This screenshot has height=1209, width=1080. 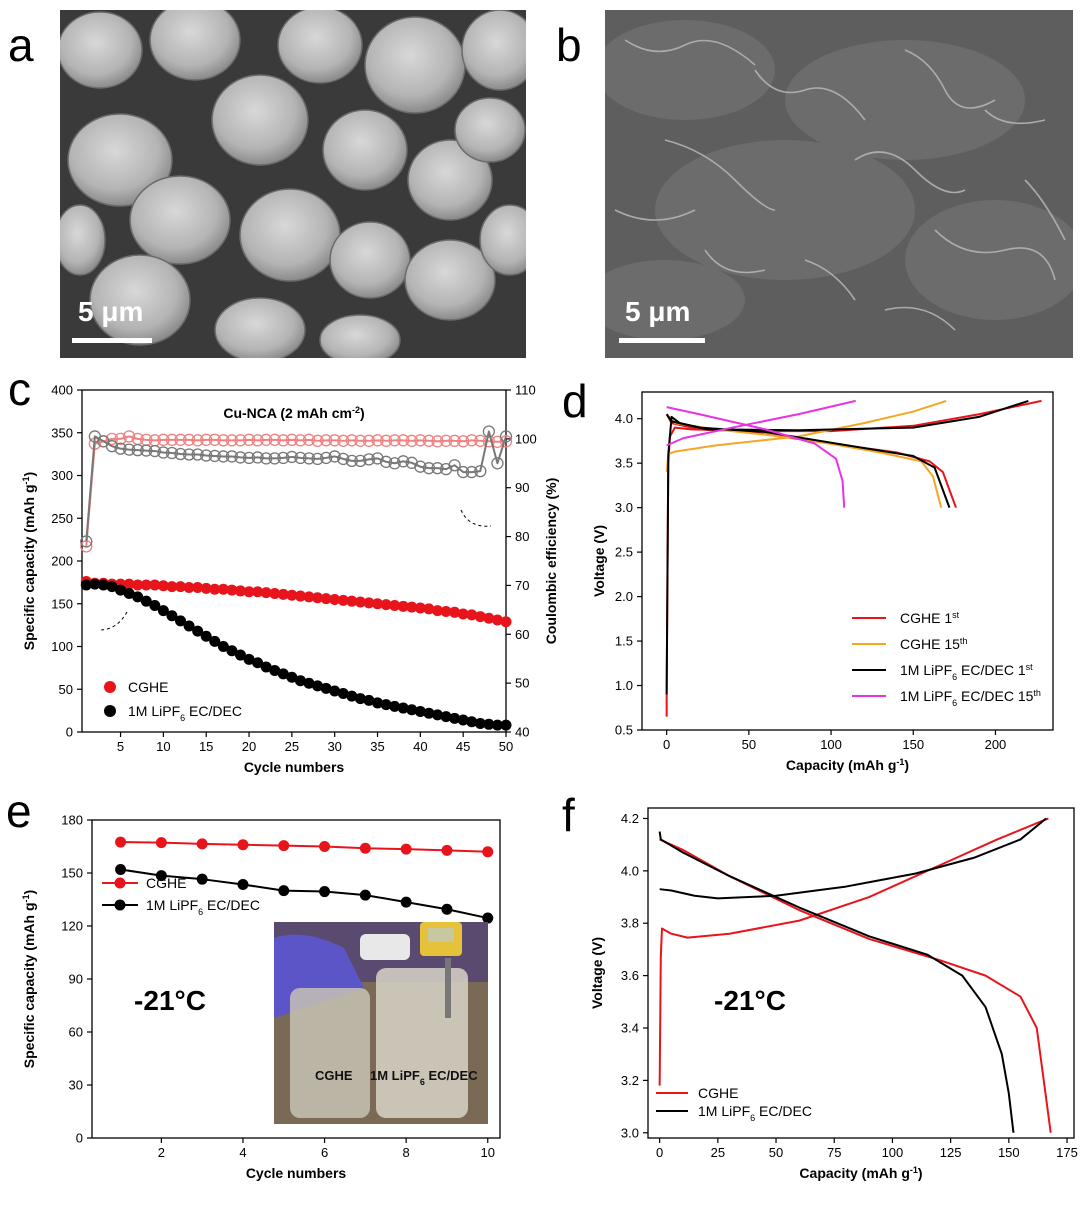 What do you see at coordinates (377, 746) in the screenshot?
I see `x-tick-label: 35` at bounding box center [377, 746].